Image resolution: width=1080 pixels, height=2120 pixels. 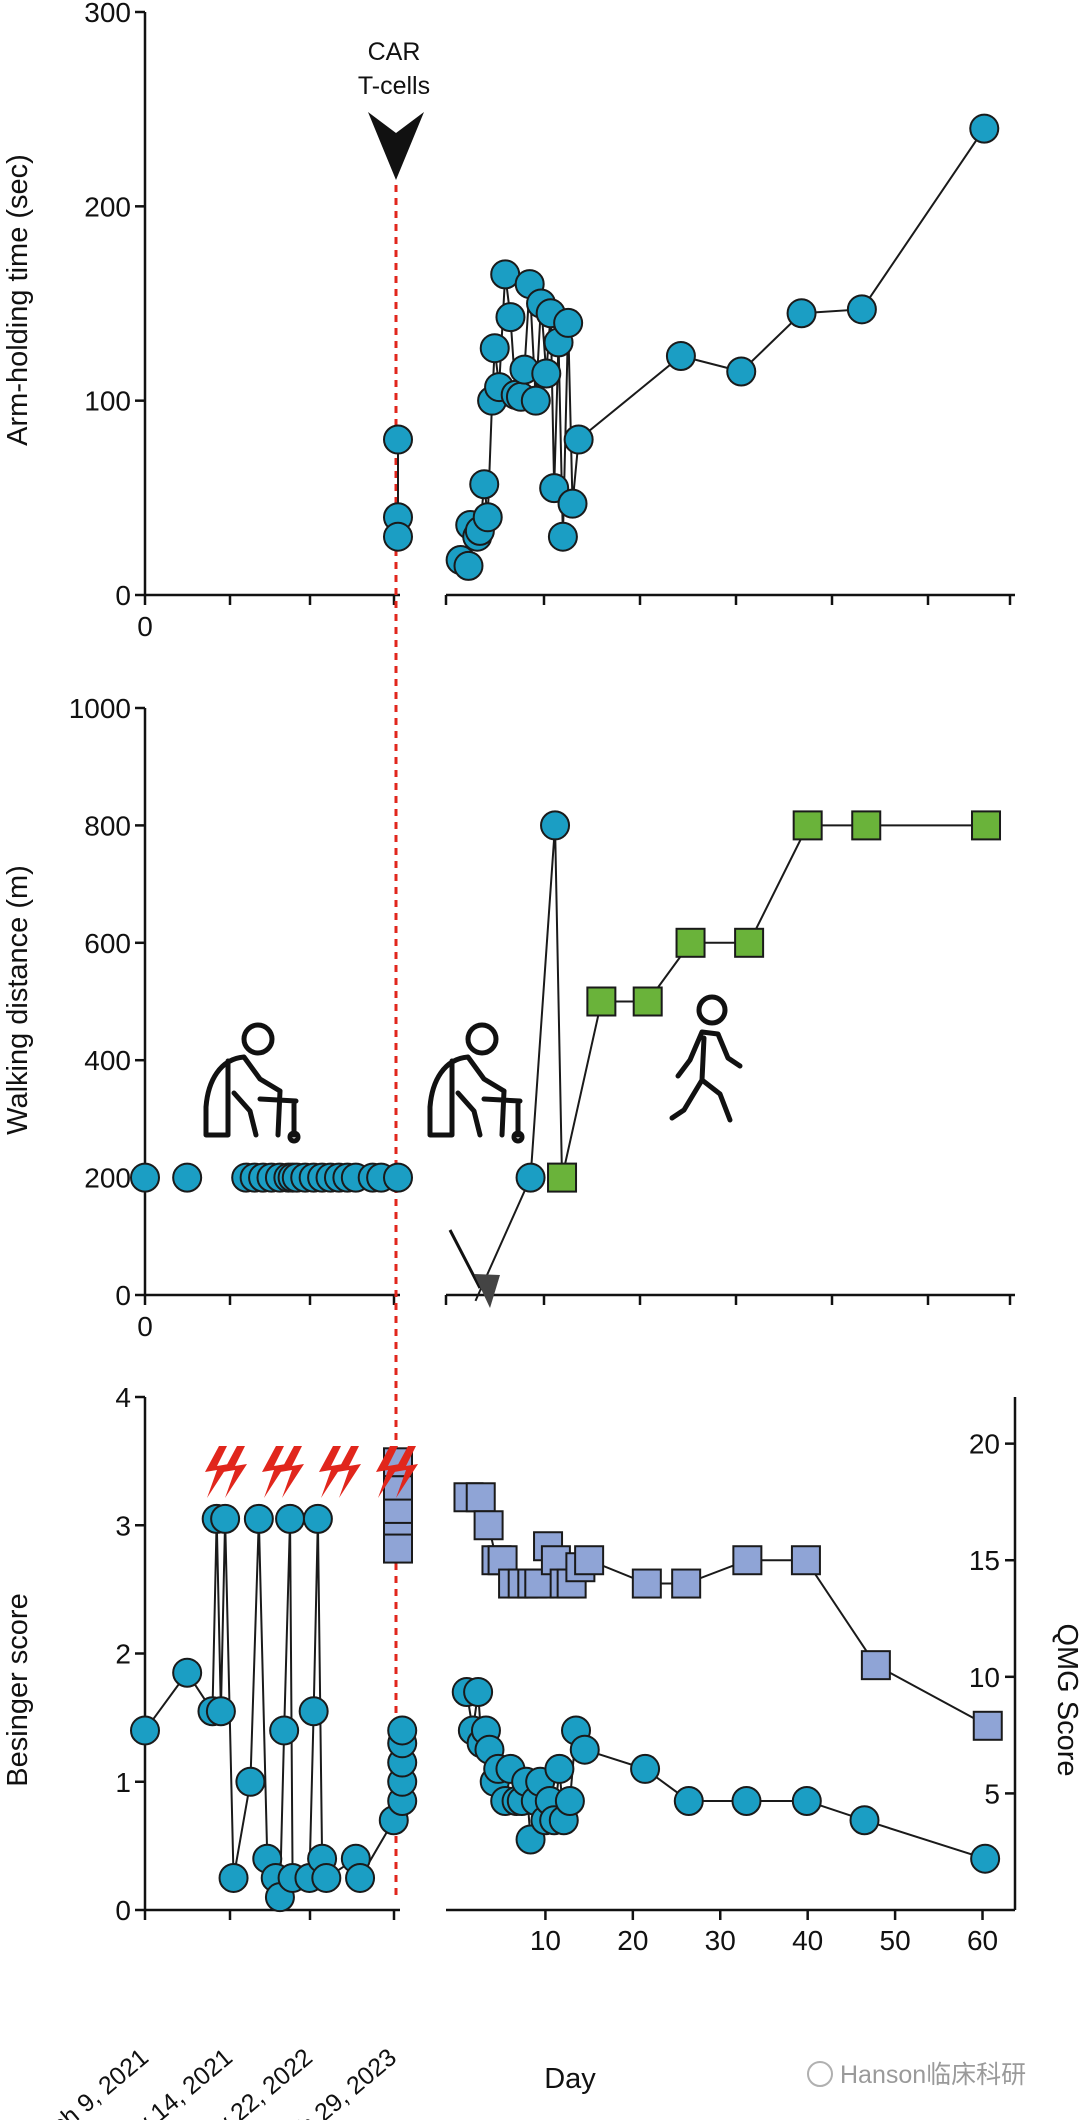 What do you see at coordinates (77, 398) in the screenshot?
I see `top-panel-labels: Arm-holding time (sec) 0` at bounding box center [77, 398].